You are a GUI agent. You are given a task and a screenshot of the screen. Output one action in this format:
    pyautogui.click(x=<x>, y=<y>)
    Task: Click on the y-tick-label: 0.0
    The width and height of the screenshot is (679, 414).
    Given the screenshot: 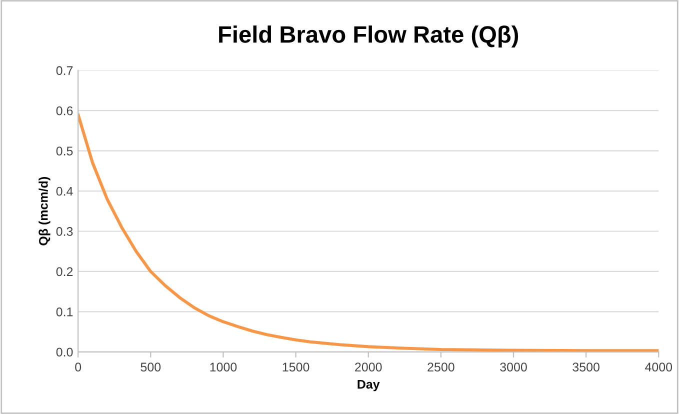 What is the action you would take?
    pyautogui.click(x=64, y=352)
    